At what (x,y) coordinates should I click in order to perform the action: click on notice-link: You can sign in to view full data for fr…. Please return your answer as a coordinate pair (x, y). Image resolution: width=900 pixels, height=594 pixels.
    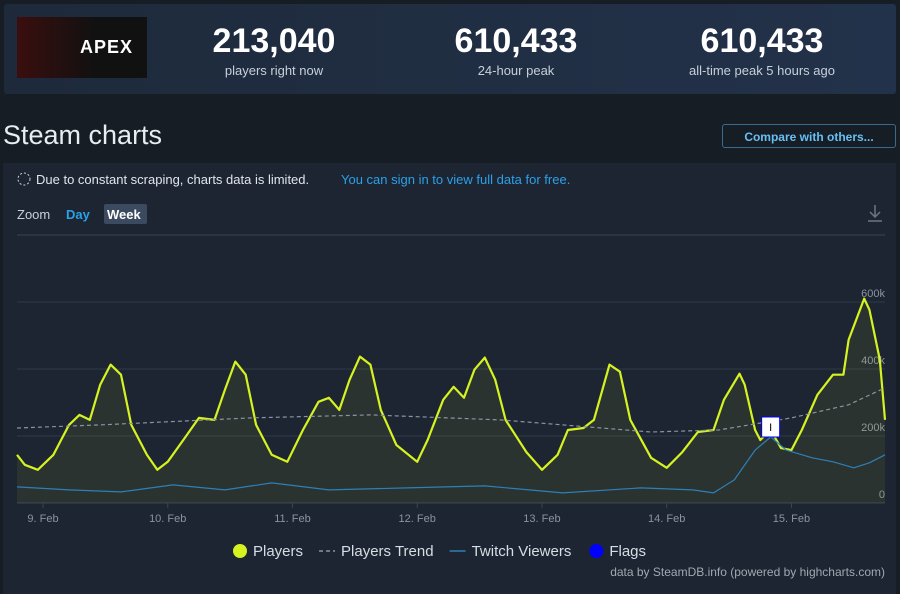
    Looking at the image, I should click on (455, 179).